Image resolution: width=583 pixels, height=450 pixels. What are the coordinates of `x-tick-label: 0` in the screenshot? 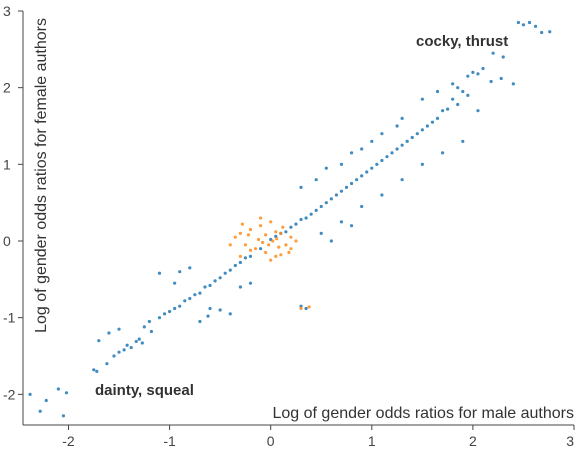 It's located at (271, 441).